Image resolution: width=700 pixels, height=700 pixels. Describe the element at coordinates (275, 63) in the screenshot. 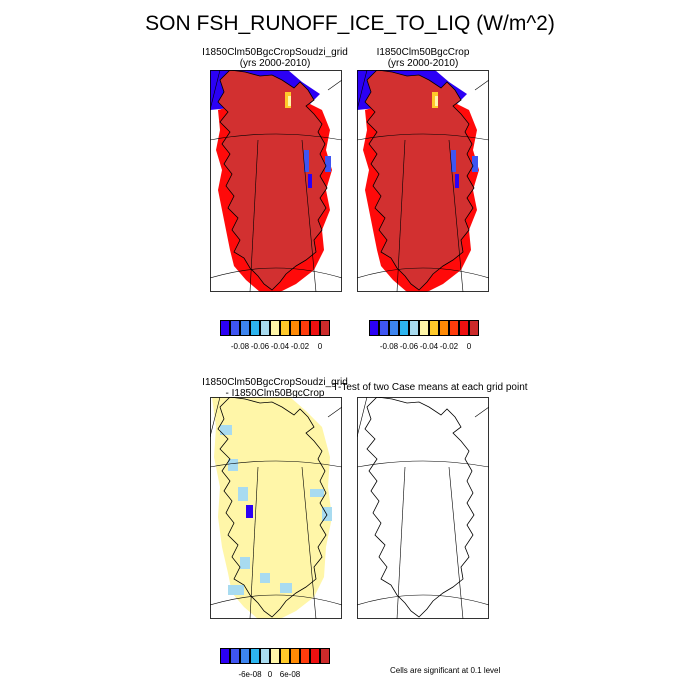

I see `panel-1-subtitle: (yrs 2000-2010)` at that location.